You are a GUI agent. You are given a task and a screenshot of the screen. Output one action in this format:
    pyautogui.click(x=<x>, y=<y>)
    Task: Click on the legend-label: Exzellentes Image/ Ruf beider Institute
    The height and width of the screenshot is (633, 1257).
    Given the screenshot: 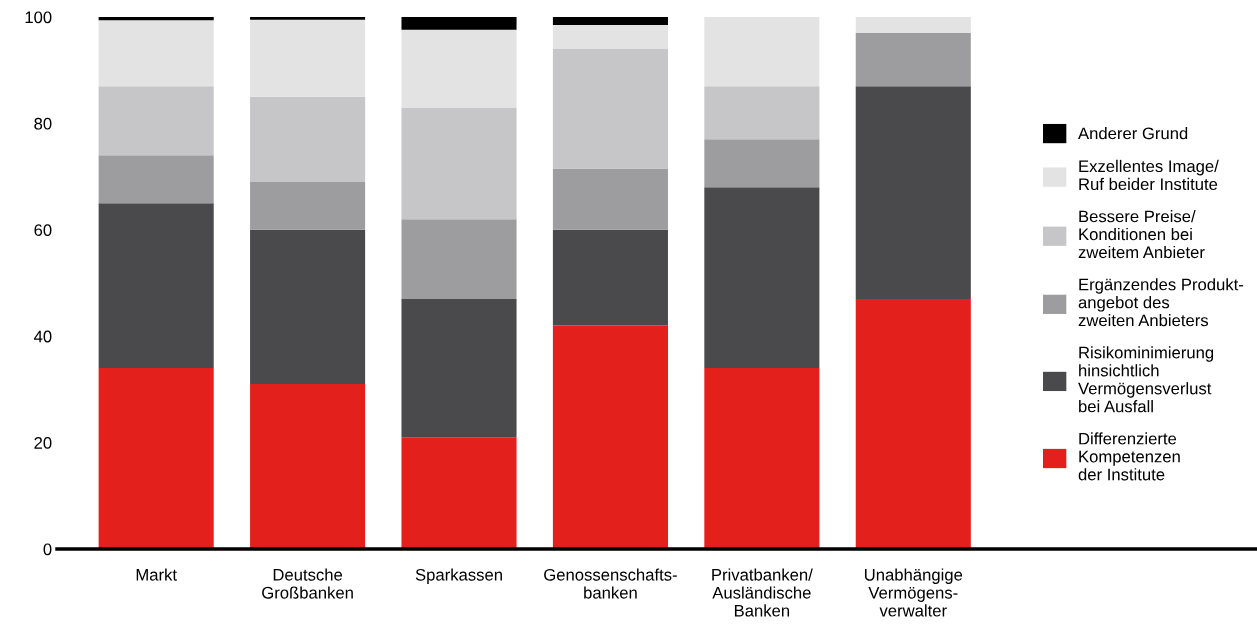 What is the action you would take?
    pyautogui.click(x=1149, y=175)
    